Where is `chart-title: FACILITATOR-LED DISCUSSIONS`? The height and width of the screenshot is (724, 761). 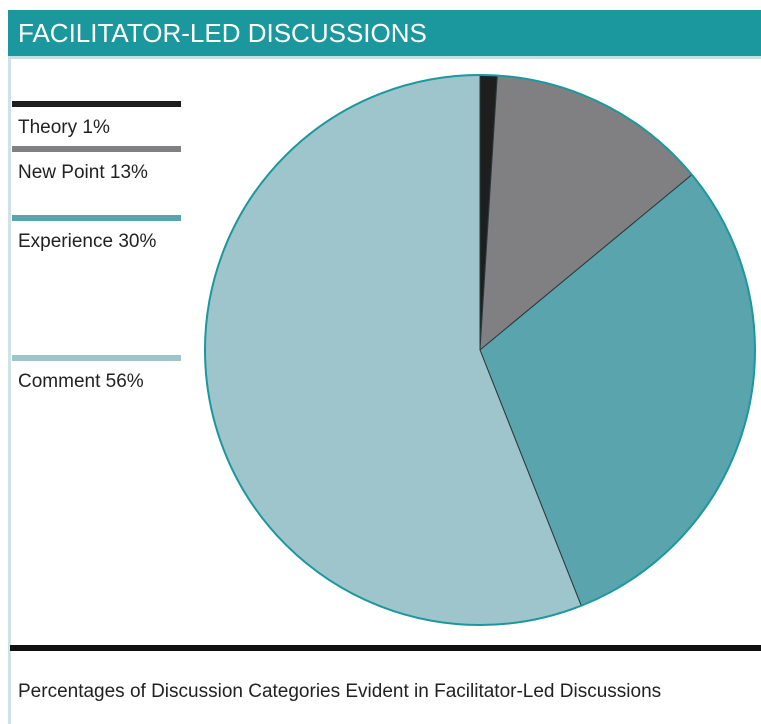
chart-title: FACILITATOR-LED DISCUSSIONS is located at coordinates (222, 33).